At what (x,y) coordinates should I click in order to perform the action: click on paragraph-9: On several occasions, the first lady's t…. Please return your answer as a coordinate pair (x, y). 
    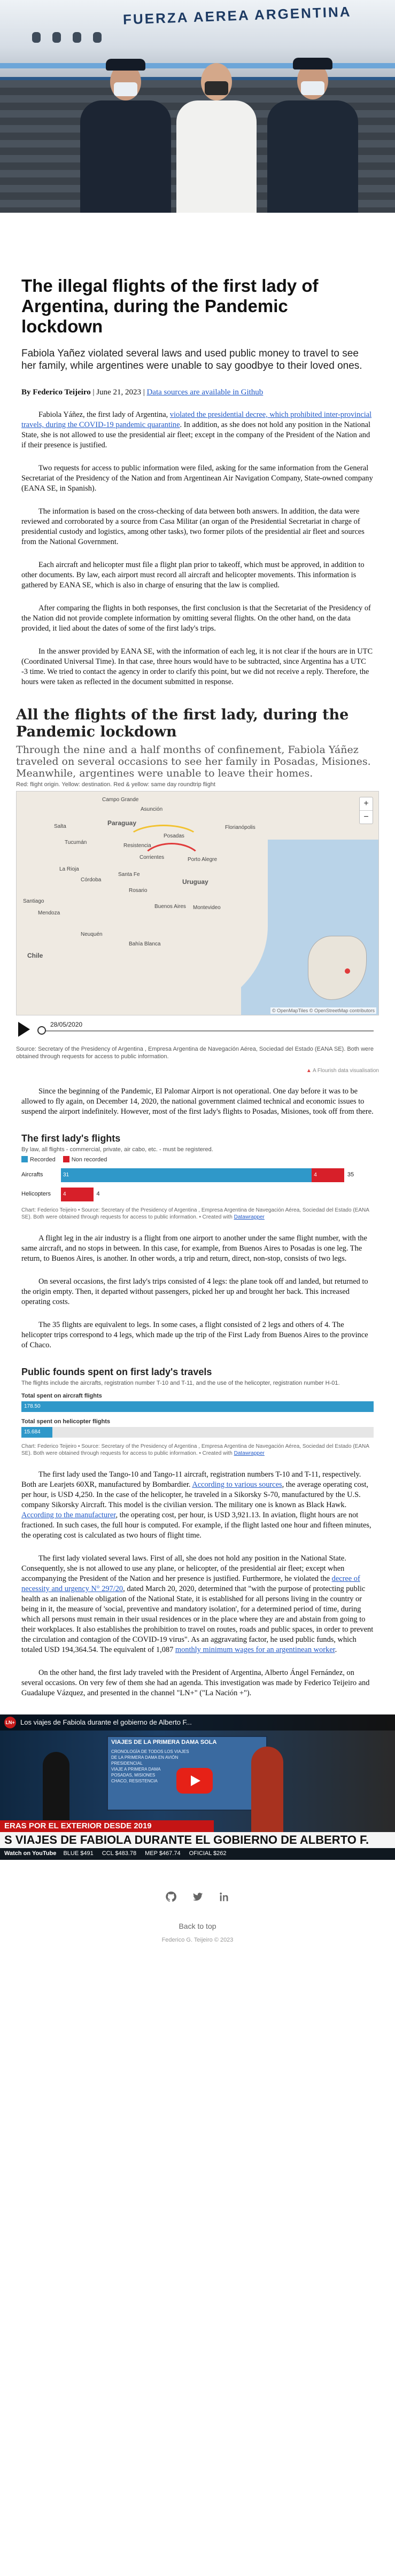
    Looking at the image, I should click on (194, 1291).